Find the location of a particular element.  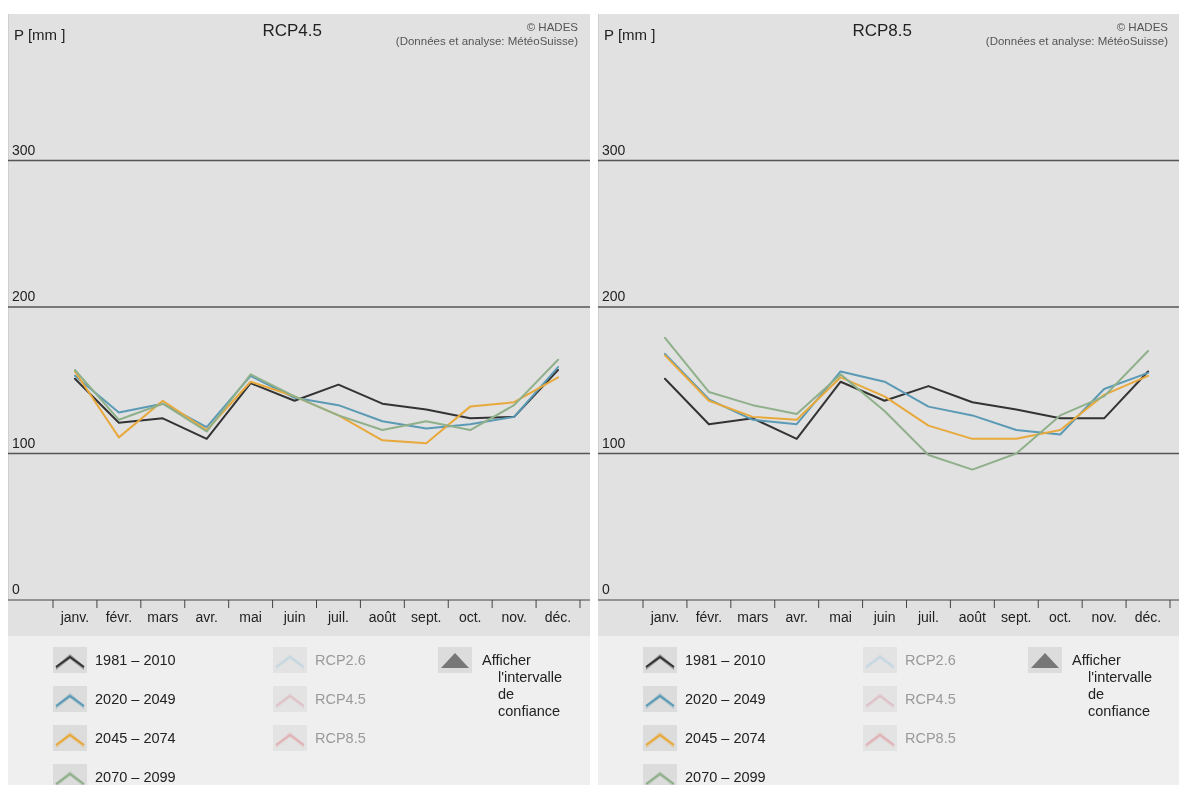

chart-title: RCP8.5 is located at coordinates (882, 30).